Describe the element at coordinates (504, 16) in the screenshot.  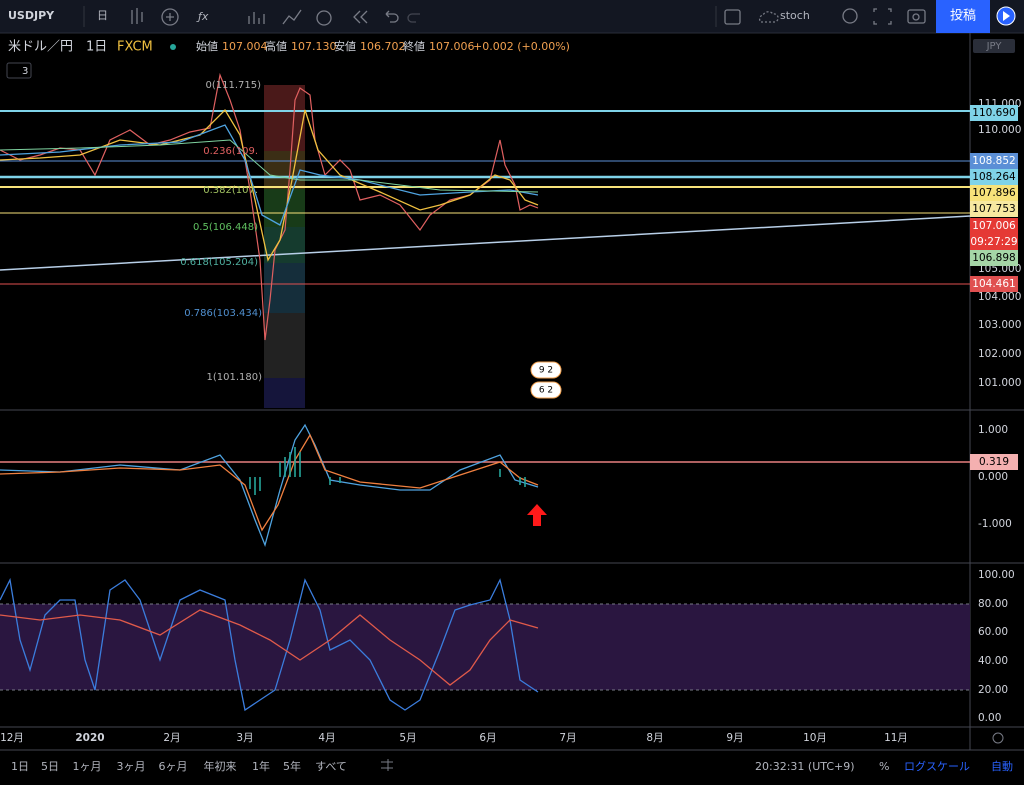
I see `toolbar-icons: ƒx` at that location.